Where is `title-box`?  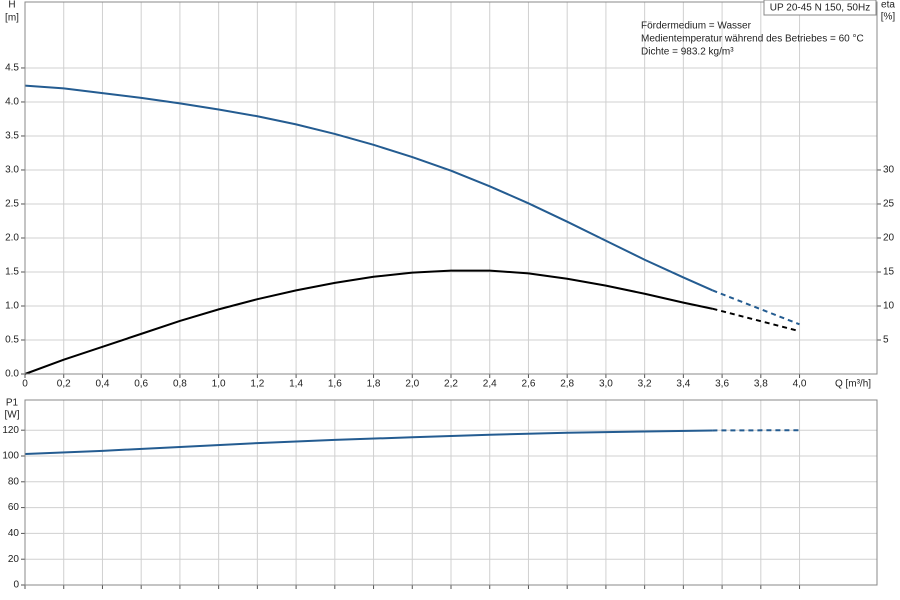 title-box is located at coordinates (820, 8).